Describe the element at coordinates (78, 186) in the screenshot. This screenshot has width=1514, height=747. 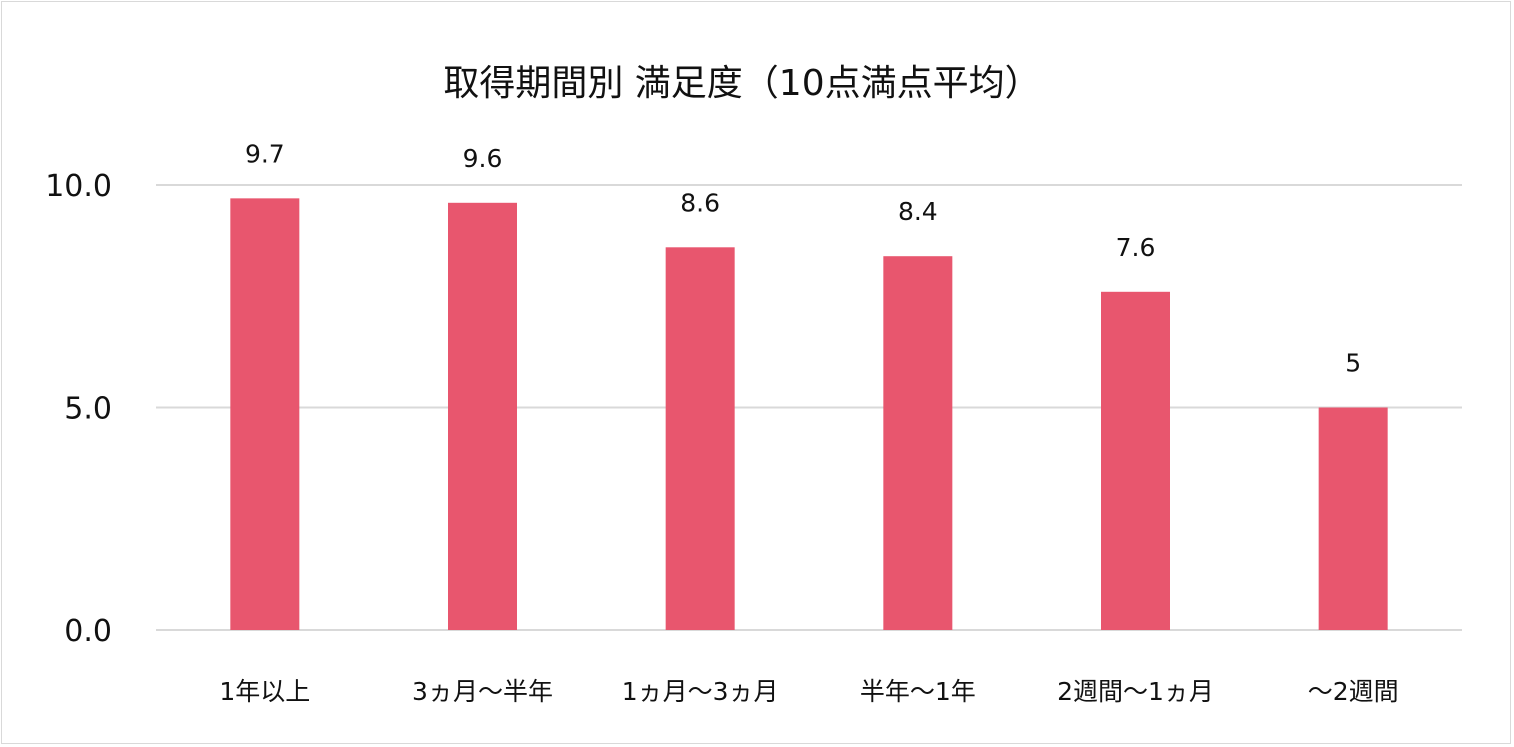
I see `y-tick-label: 10.0` at that location.